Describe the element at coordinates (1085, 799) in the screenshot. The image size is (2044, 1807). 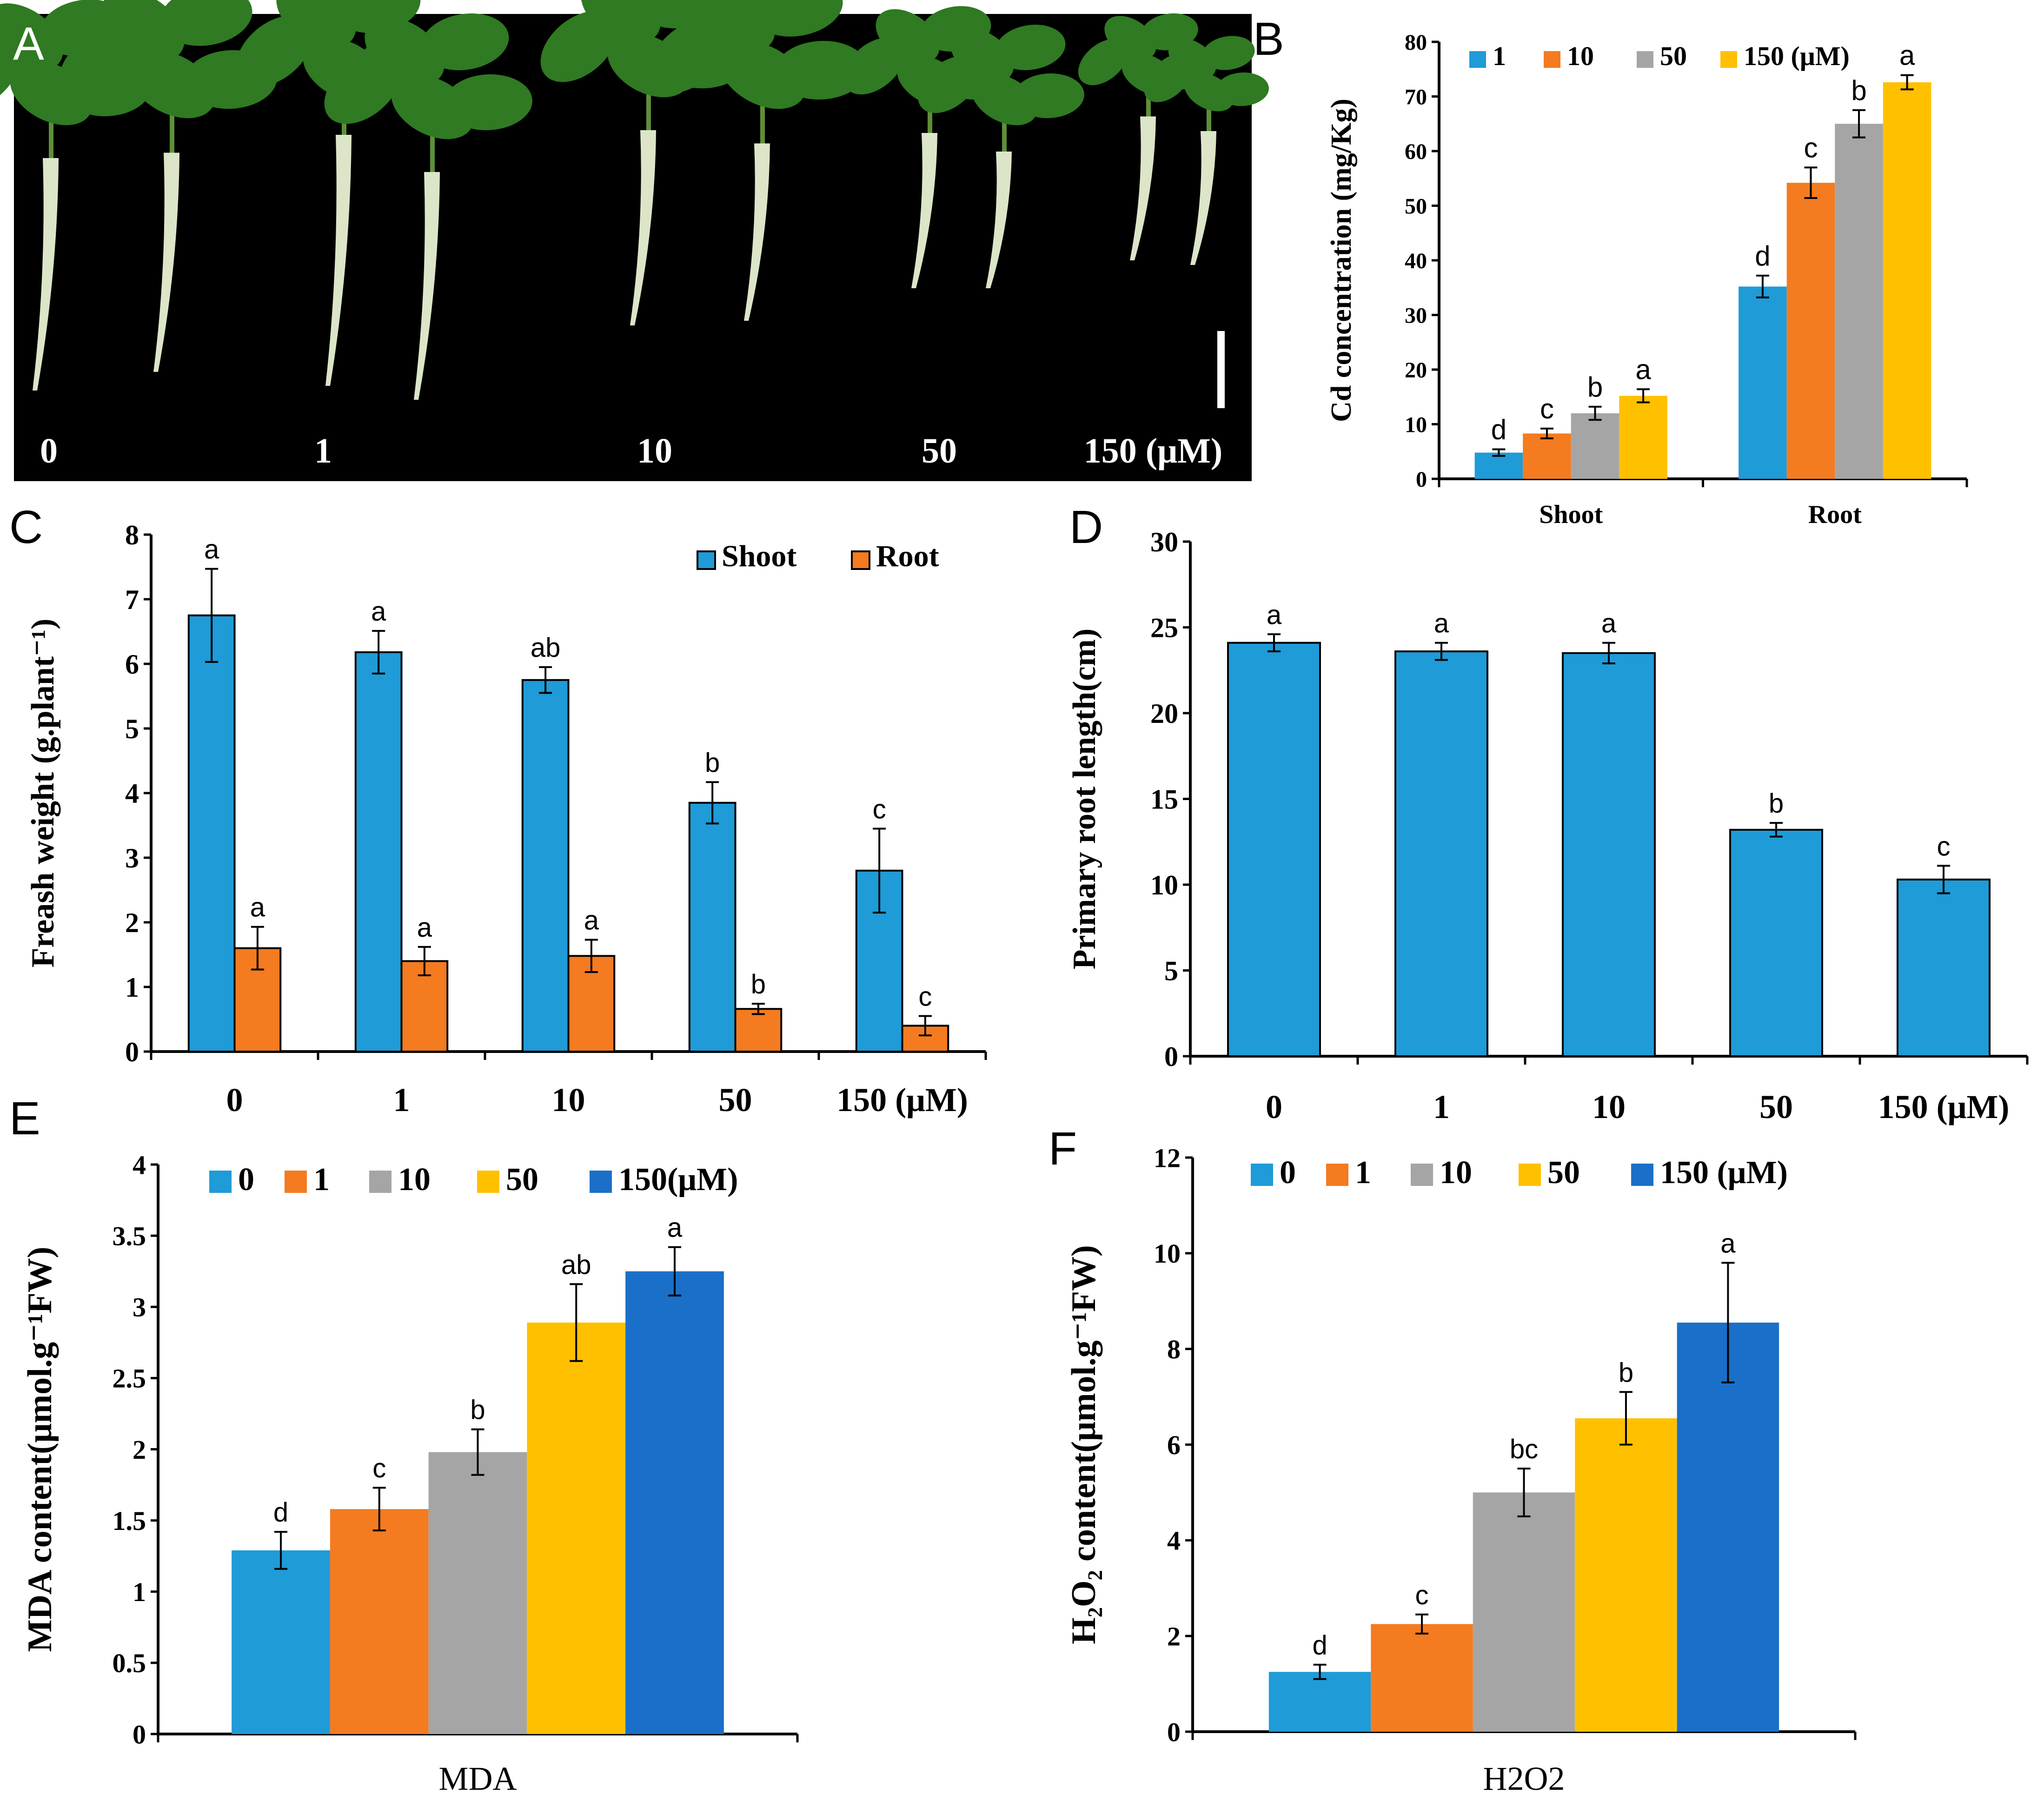
I see `y-axis-label: Primary root length(cm)` at that location.